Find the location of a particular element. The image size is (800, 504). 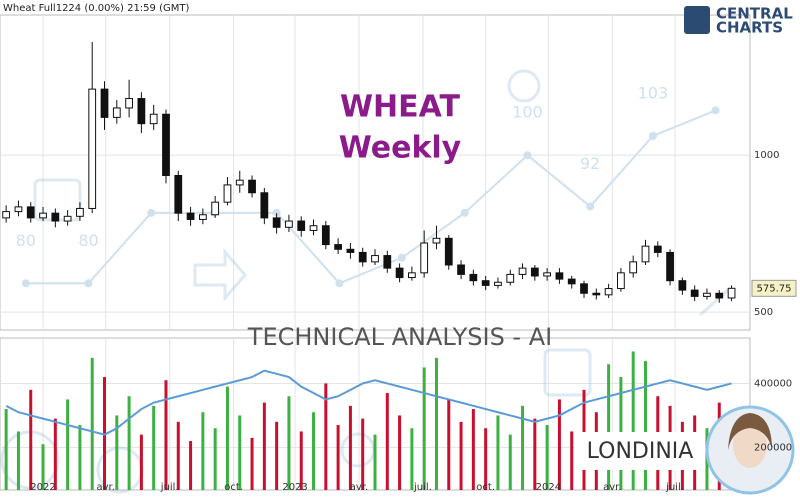

brand-box is located at coordinates (640, 451).